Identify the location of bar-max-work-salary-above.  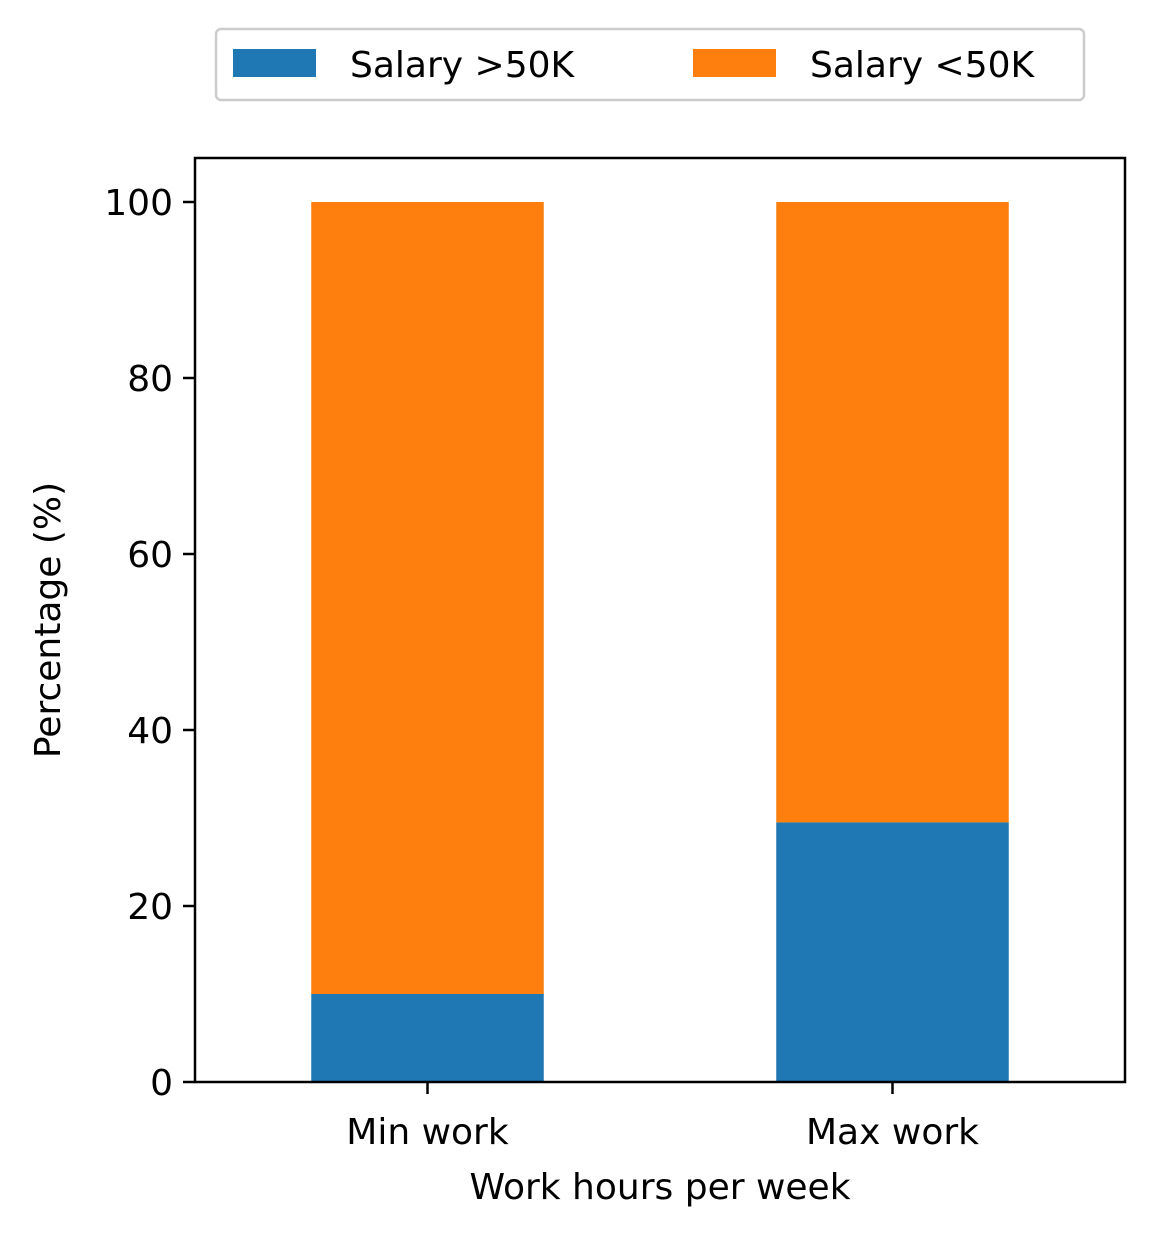
(892, 952).